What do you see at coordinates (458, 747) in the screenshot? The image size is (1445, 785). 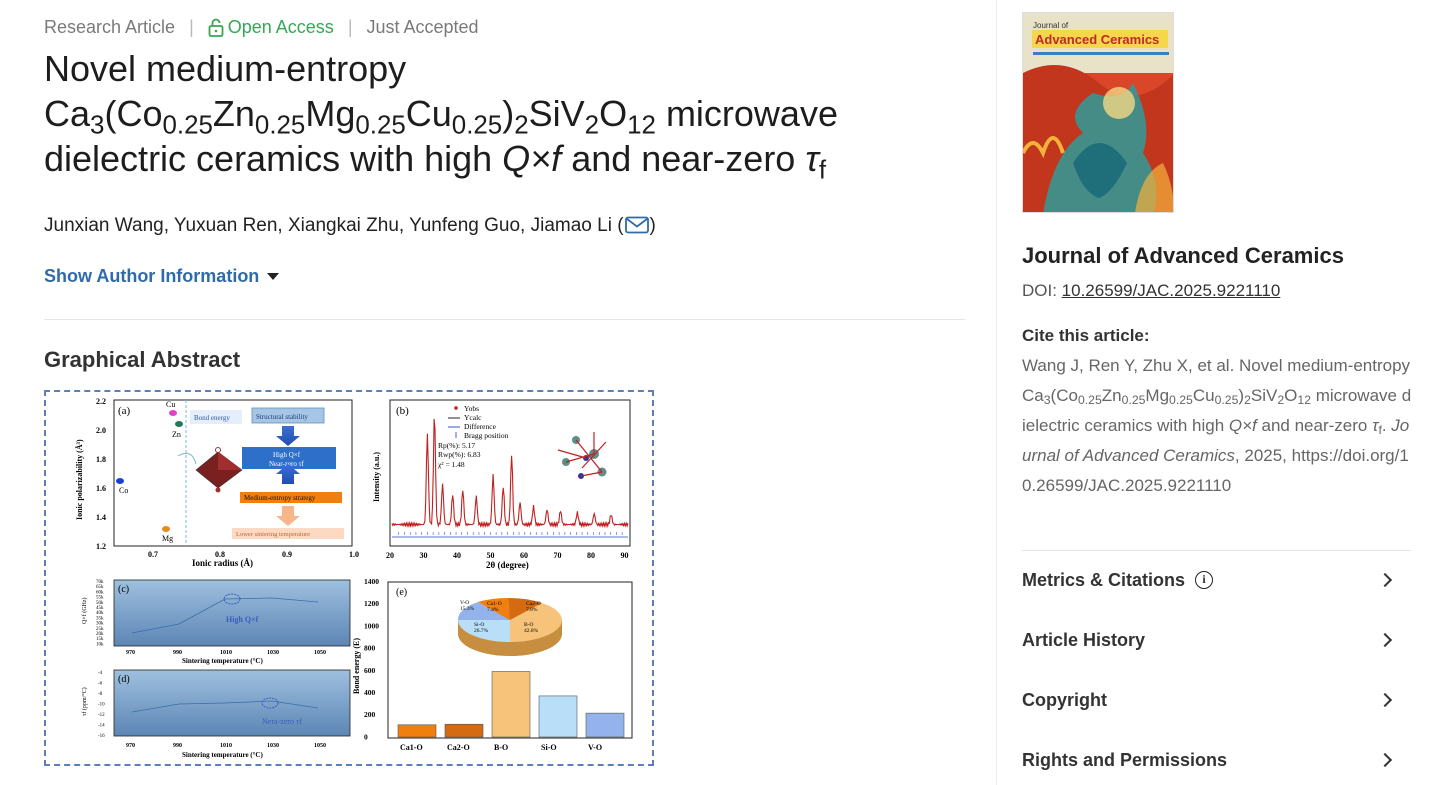 I see `panel-e-xlabel: Ca2-O` at bounding box center [458, 747].